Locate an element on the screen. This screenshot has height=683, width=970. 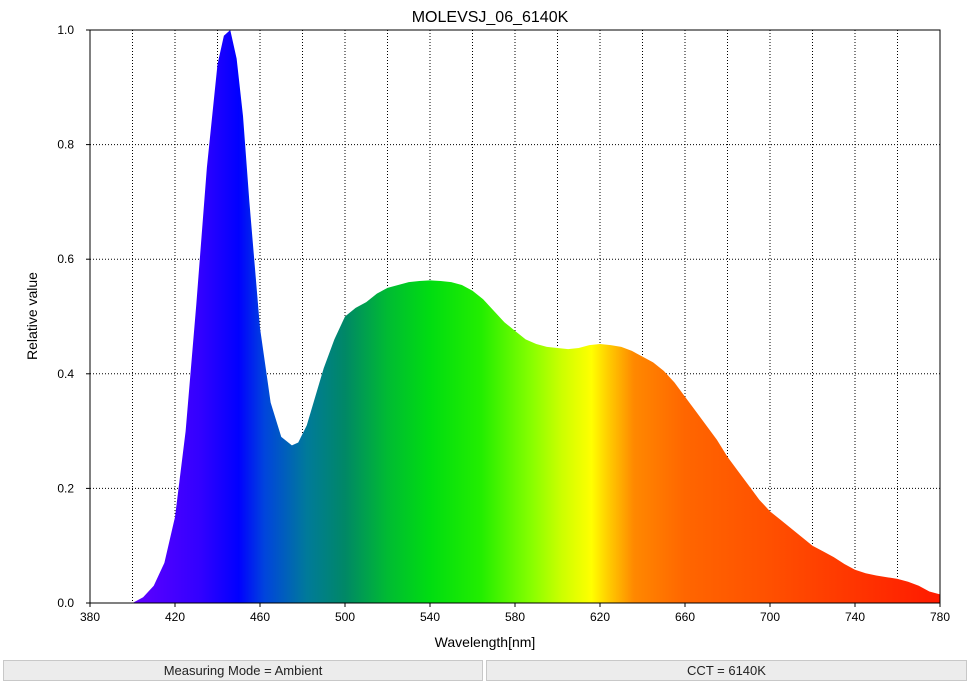
x-axis-label: Wavelength[nm] is located at coordinates (485, 642).